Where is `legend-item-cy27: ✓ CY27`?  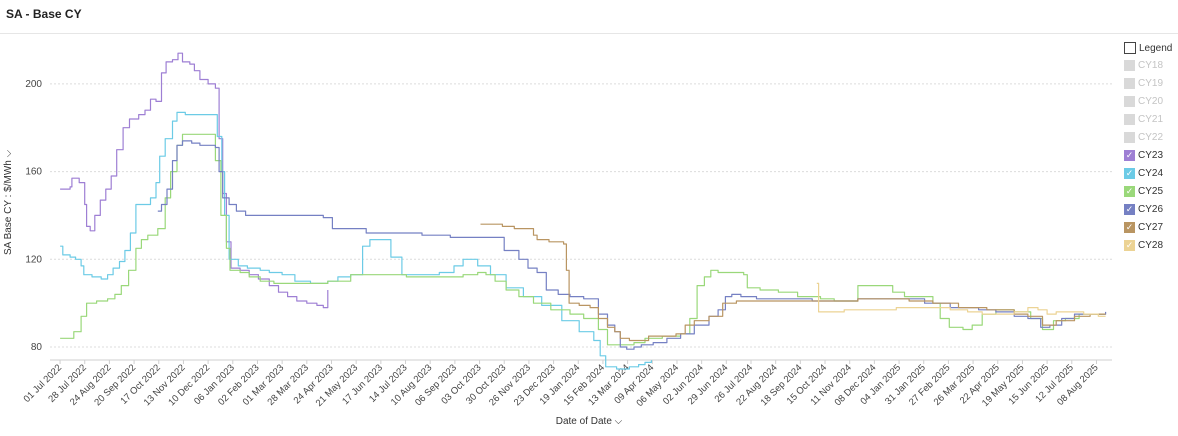 legend-item-cy27: ✓ CY27 is located at coordinates (1150, 227).